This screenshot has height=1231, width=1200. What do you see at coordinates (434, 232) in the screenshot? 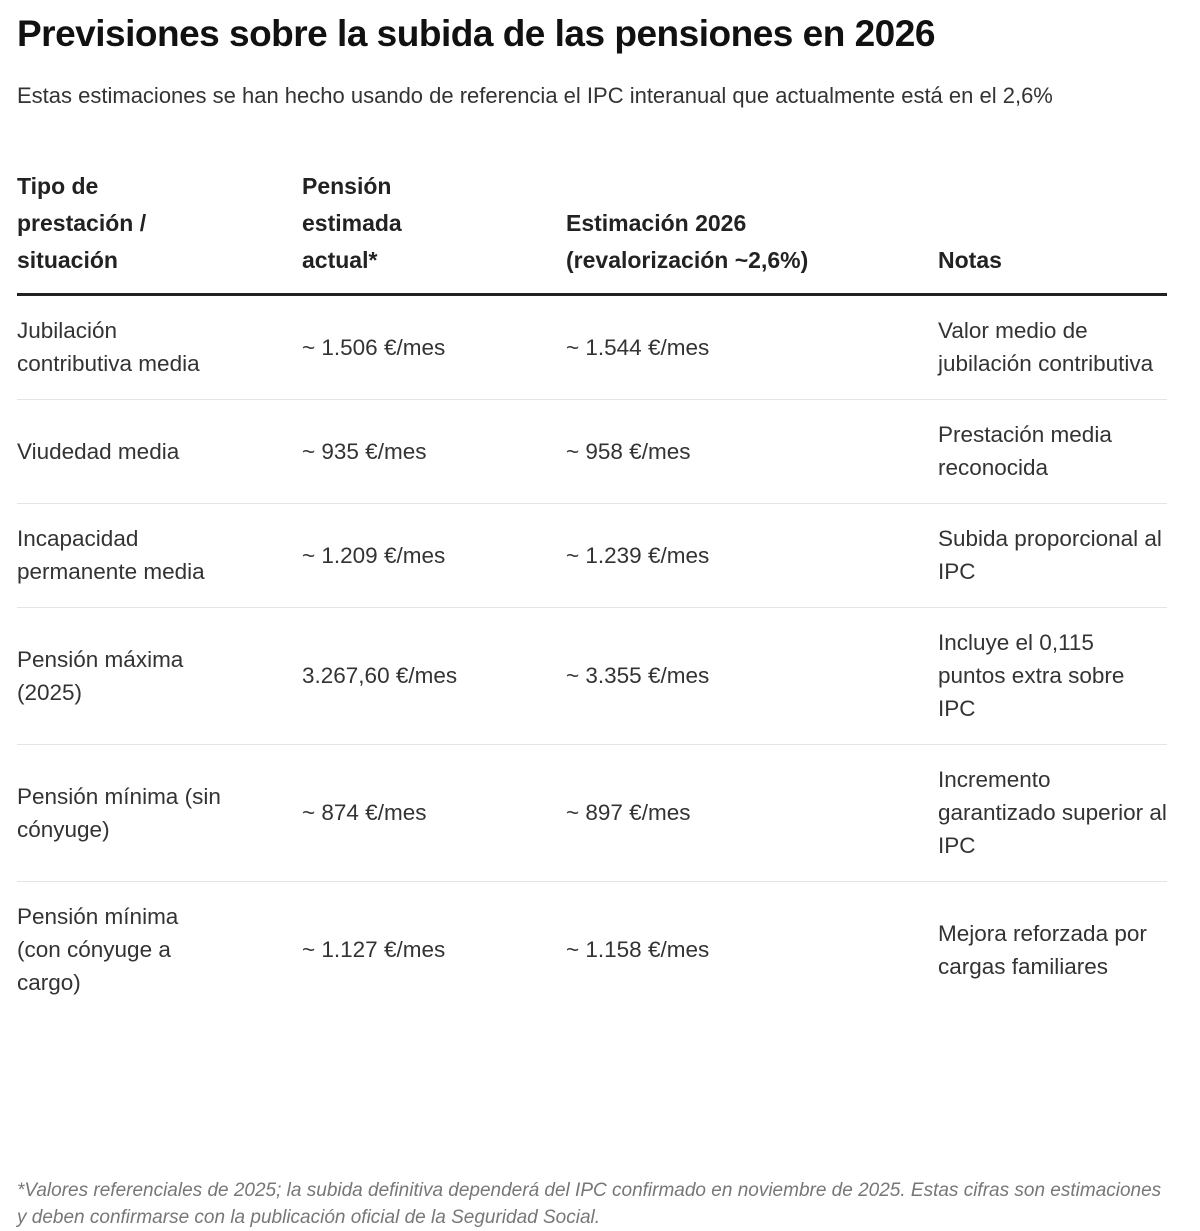
I see `column-header: Pensión estimada actual*` at bounding box center [434, 232].